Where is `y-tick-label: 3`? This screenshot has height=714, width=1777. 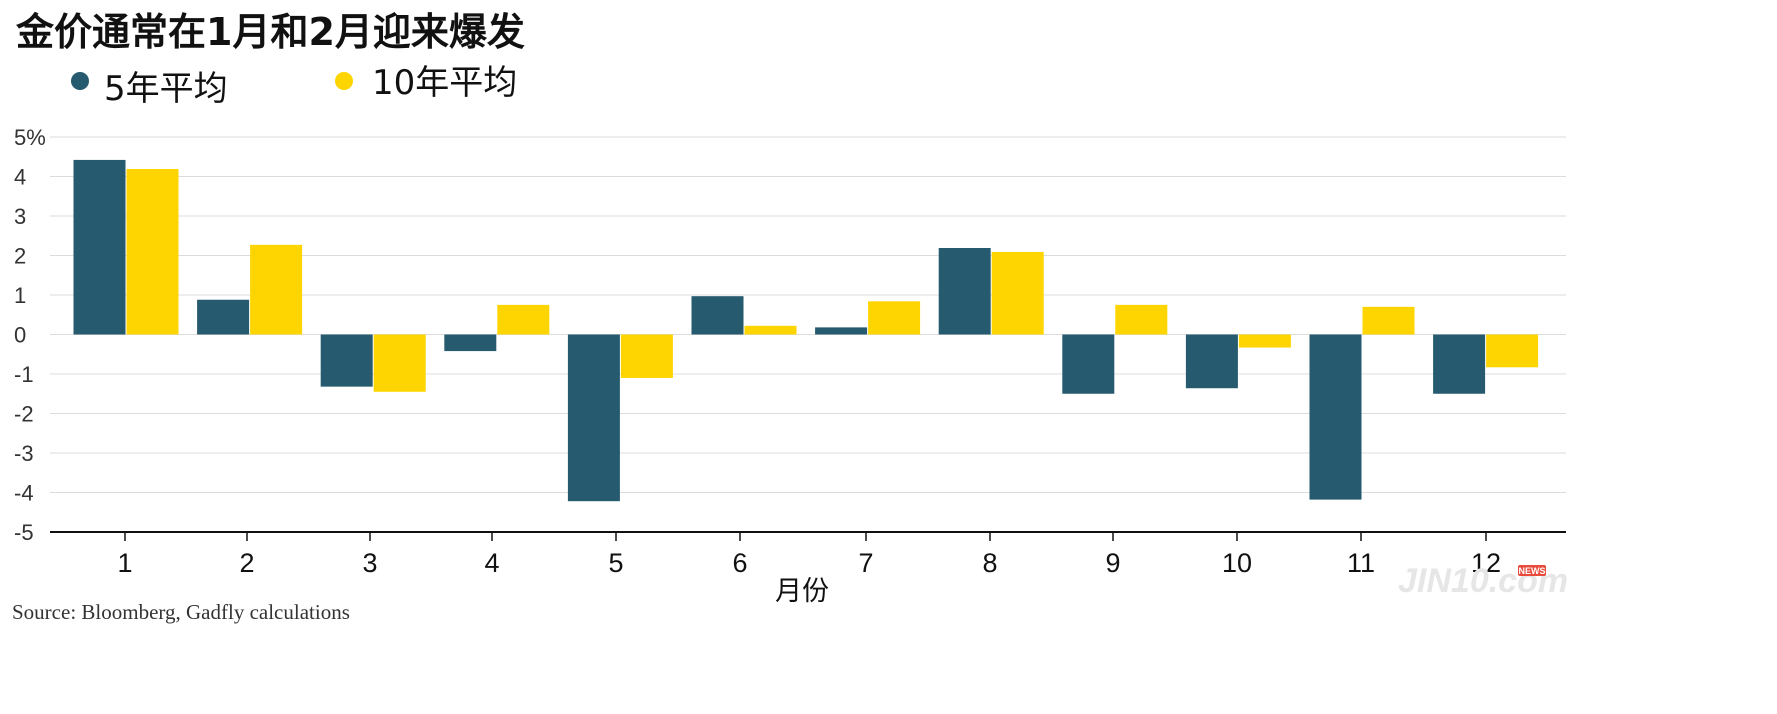
y-tick-label: 3 is located at coordinates (20, 216).